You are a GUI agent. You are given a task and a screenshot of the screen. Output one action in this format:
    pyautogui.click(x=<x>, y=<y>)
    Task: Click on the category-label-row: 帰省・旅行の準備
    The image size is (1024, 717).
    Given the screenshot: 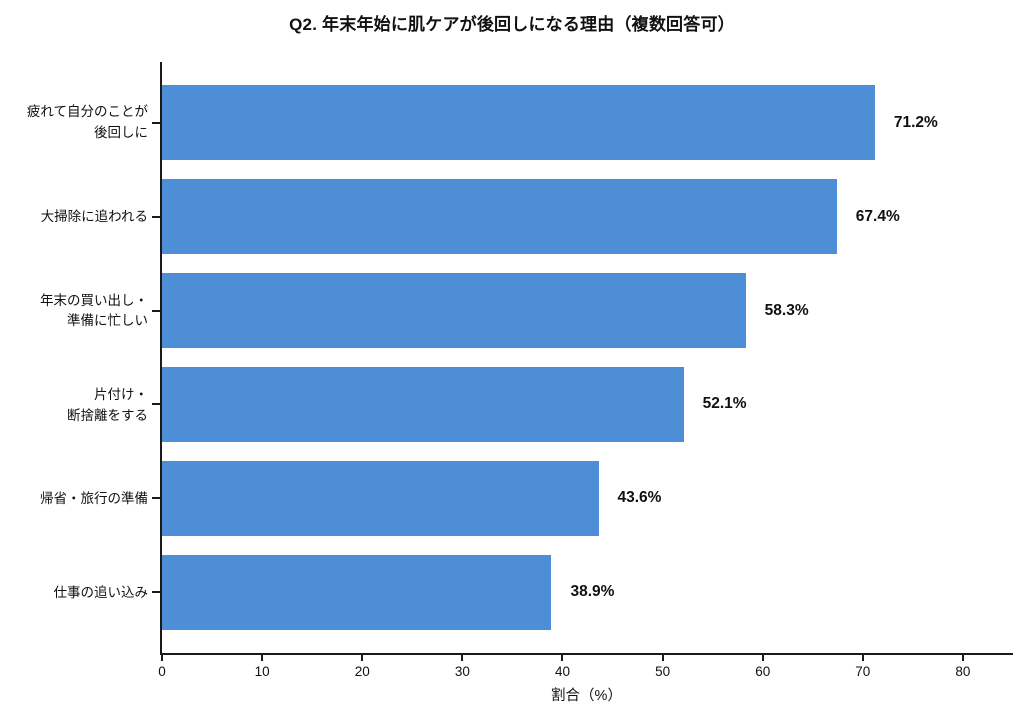 What is the action you would take?
    pyautogui.click(x=74, y=500)
    